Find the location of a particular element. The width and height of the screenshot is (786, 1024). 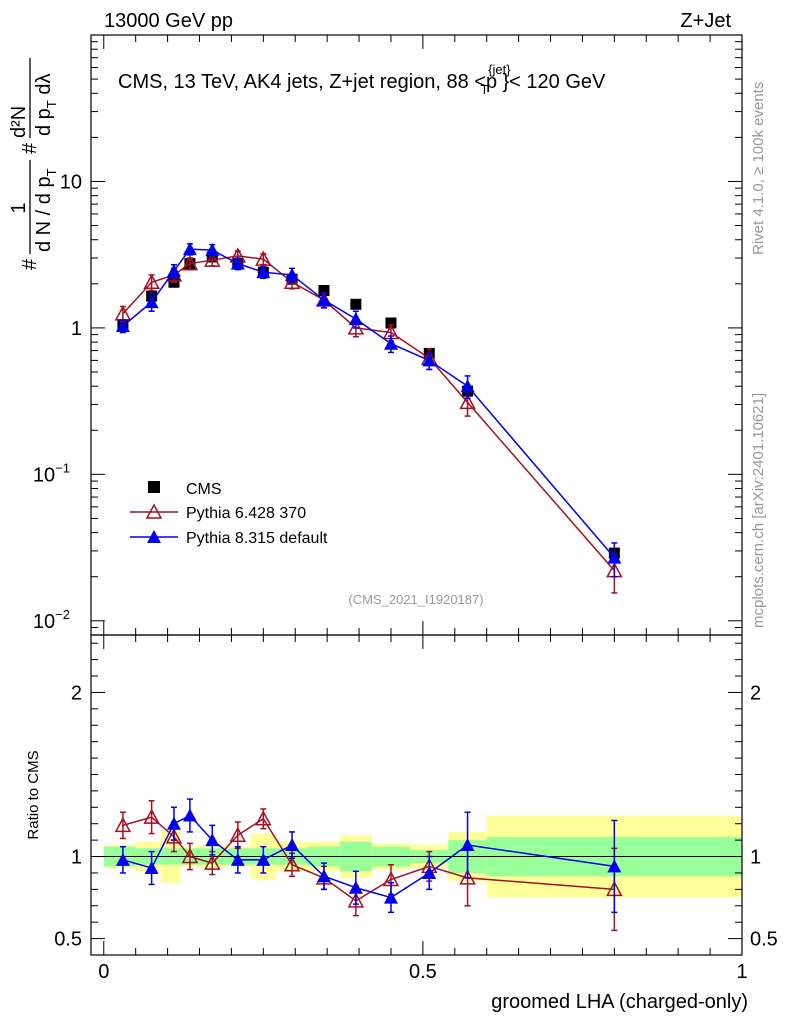

main-ytick-label-base: 1 is located at coordinates (76, 329).